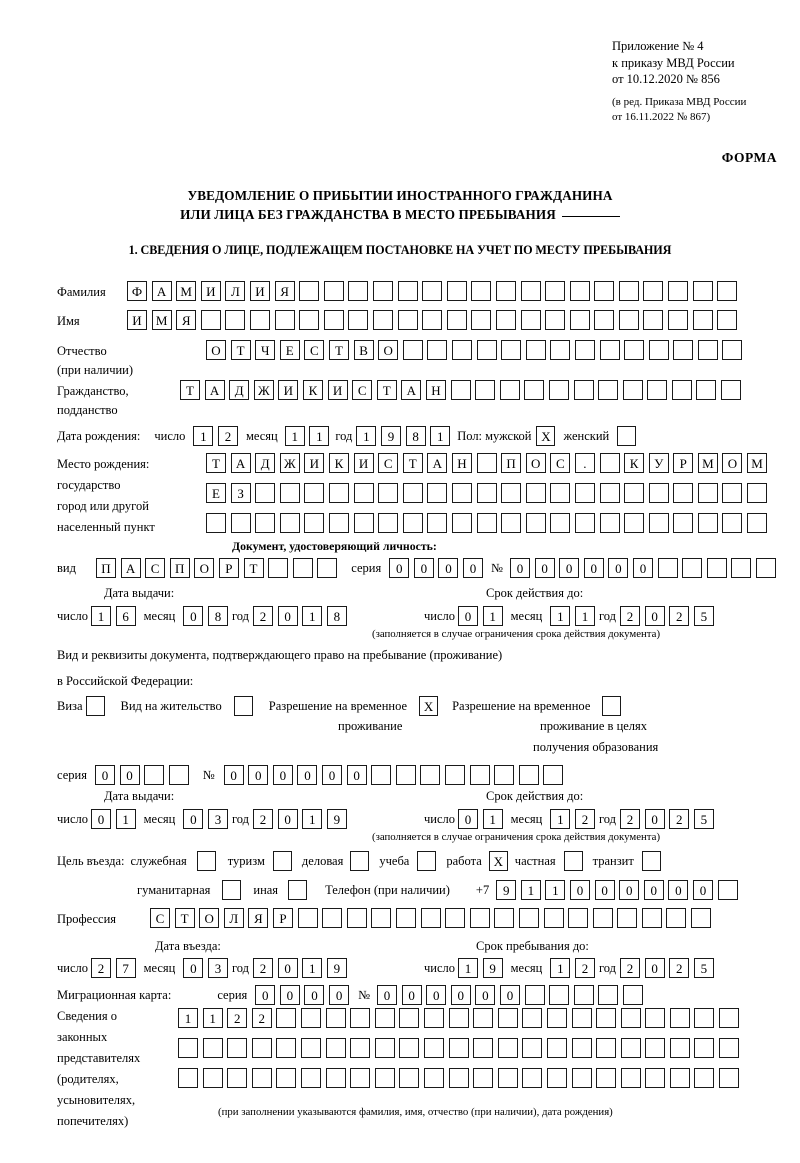 The image size is (800, 1163). I want to click on cell: М, so click(161, 320).